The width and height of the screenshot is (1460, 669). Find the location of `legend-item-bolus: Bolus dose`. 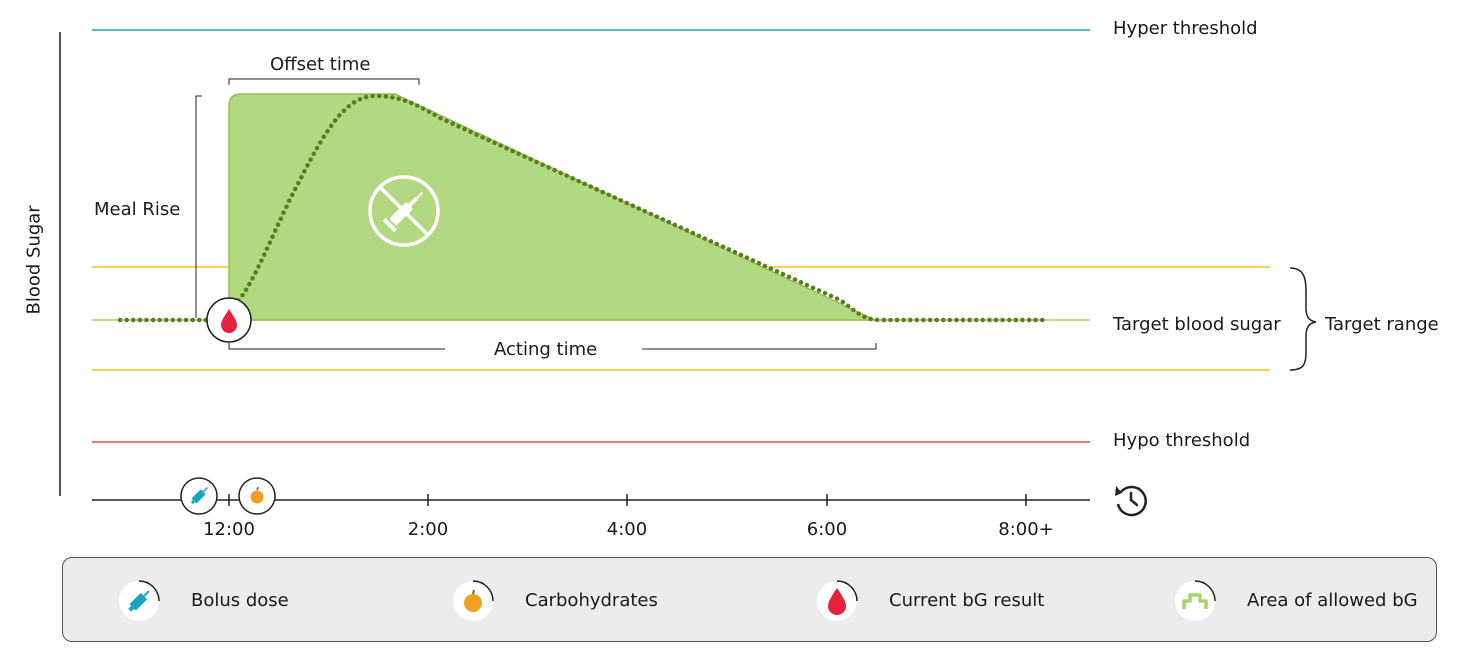

legend-item-bolus: Bolus dose is located at coordinates (203, 600).